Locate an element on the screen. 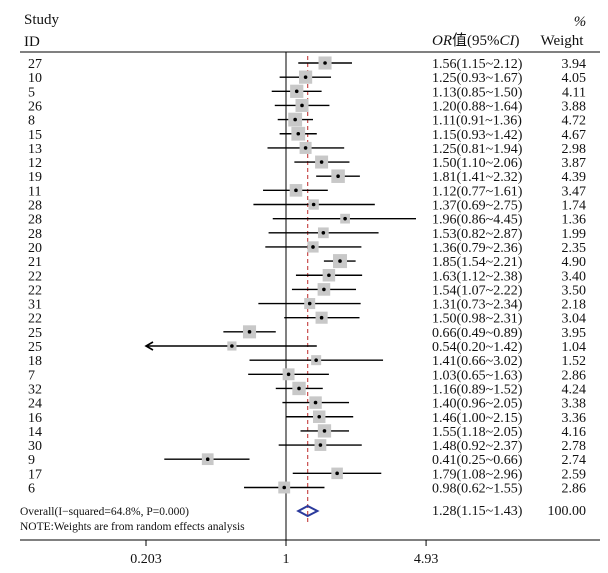  study-weight: 2.35 is located at coordinates (574, 248).